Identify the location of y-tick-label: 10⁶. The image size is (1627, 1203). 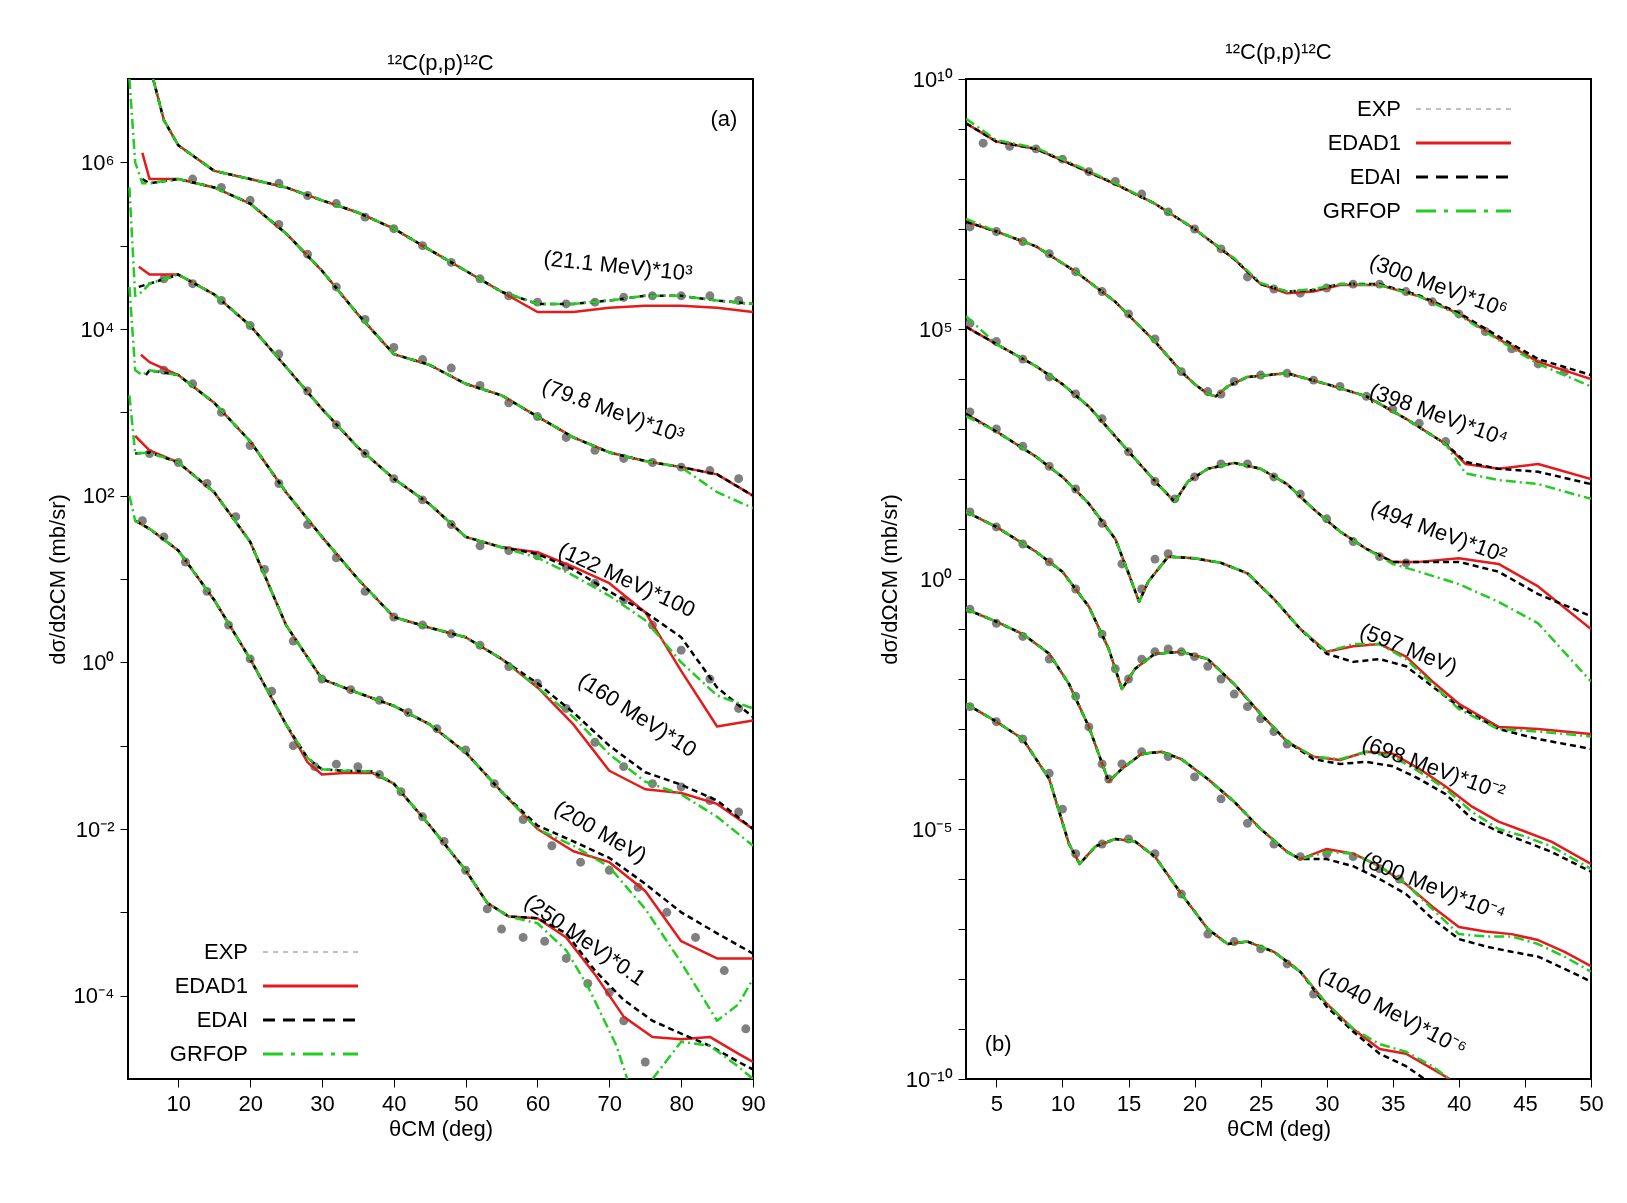
(97, 162).